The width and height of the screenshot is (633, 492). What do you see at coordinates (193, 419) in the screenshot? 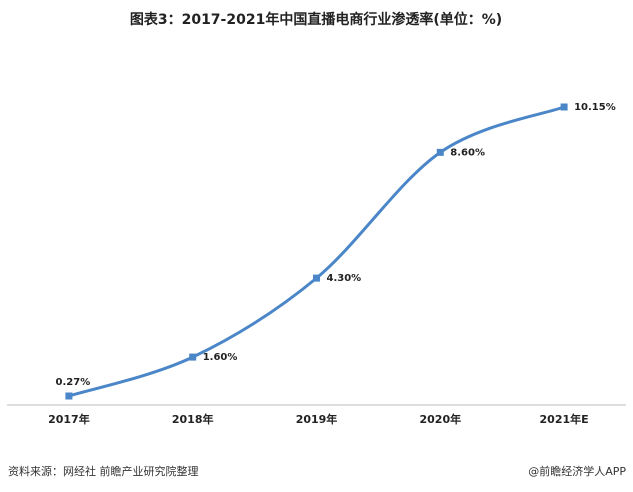
I see `x-tick-label: 2018年` at bounding box center [193, 419].